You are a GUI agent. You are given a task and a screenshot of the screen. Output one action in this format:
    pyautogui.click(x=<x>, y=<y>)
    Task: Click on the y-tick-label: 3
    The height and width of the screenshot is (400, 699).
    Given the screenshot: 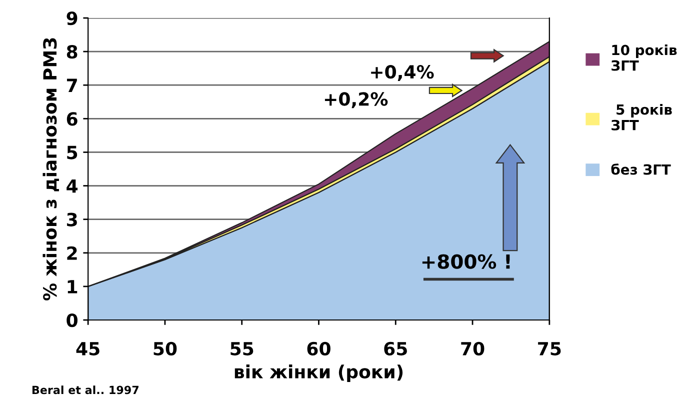 What is the action you would take?
    pyautogui.click(x=71, y=219)
    